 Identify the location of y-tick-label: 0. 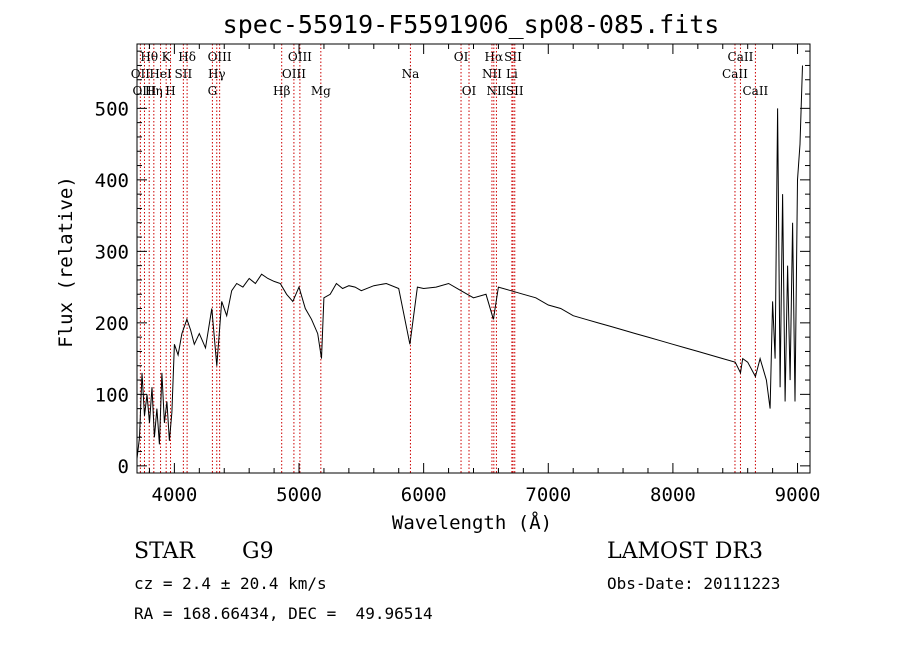
(123, 467).